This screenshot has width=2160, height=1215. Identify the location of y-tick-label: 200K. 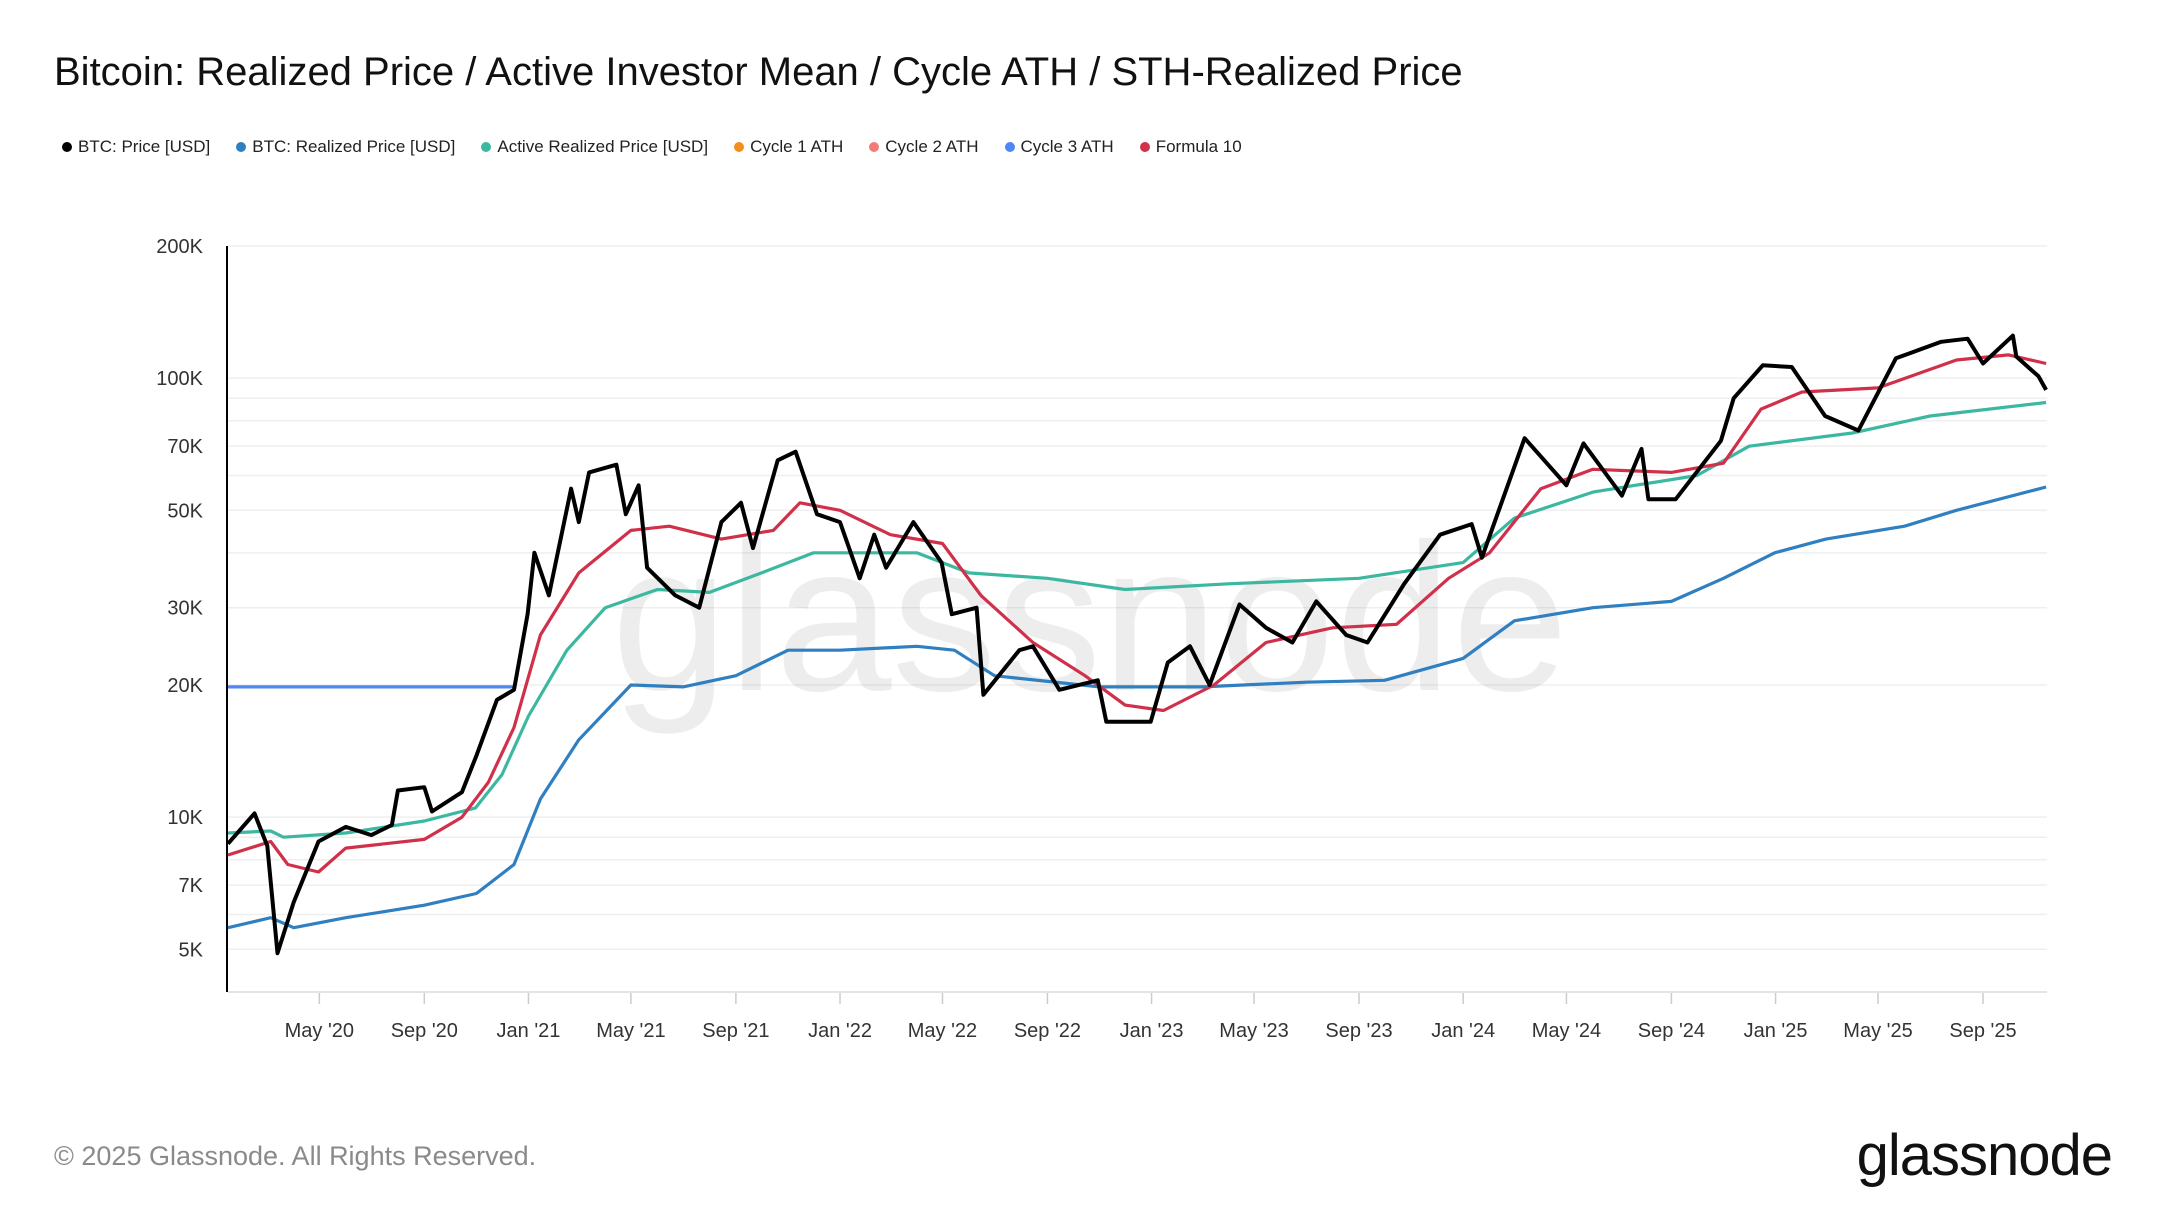
(179, 247).